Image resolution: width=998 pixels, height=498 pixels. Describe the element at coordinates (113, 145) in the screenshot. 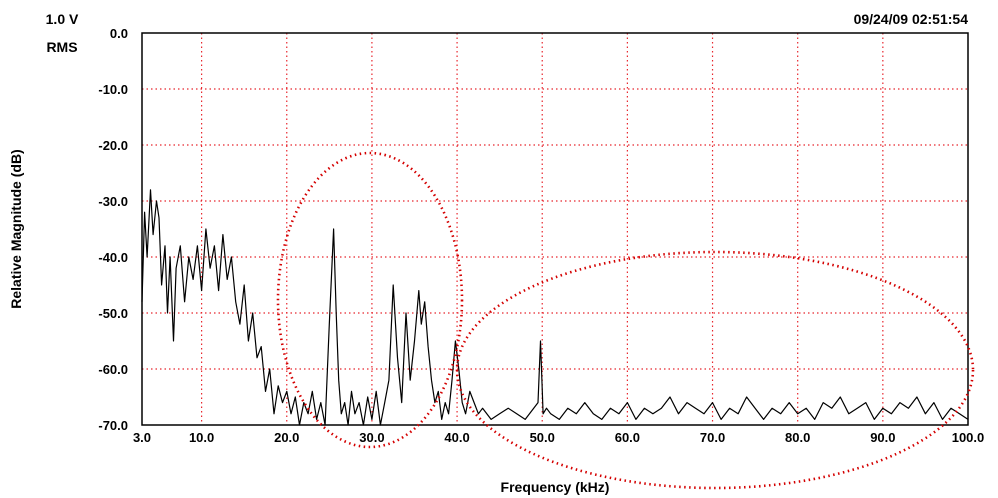

I see `y-tick-label: -20.0` at that location.